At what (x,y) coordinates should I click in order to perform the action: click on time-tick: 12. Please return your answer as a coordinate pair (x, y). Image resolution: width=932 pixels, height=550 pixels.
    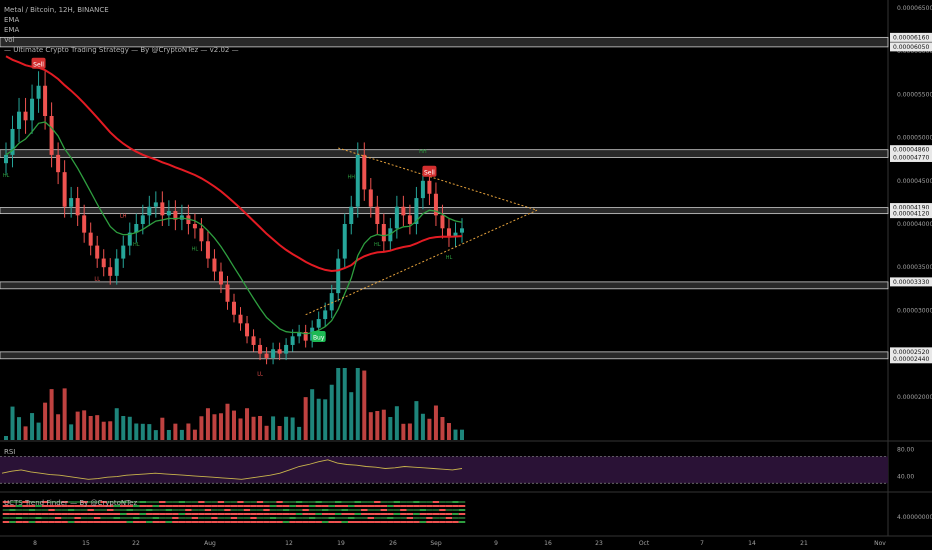
    Looking at the image, I should click on (289, 543).